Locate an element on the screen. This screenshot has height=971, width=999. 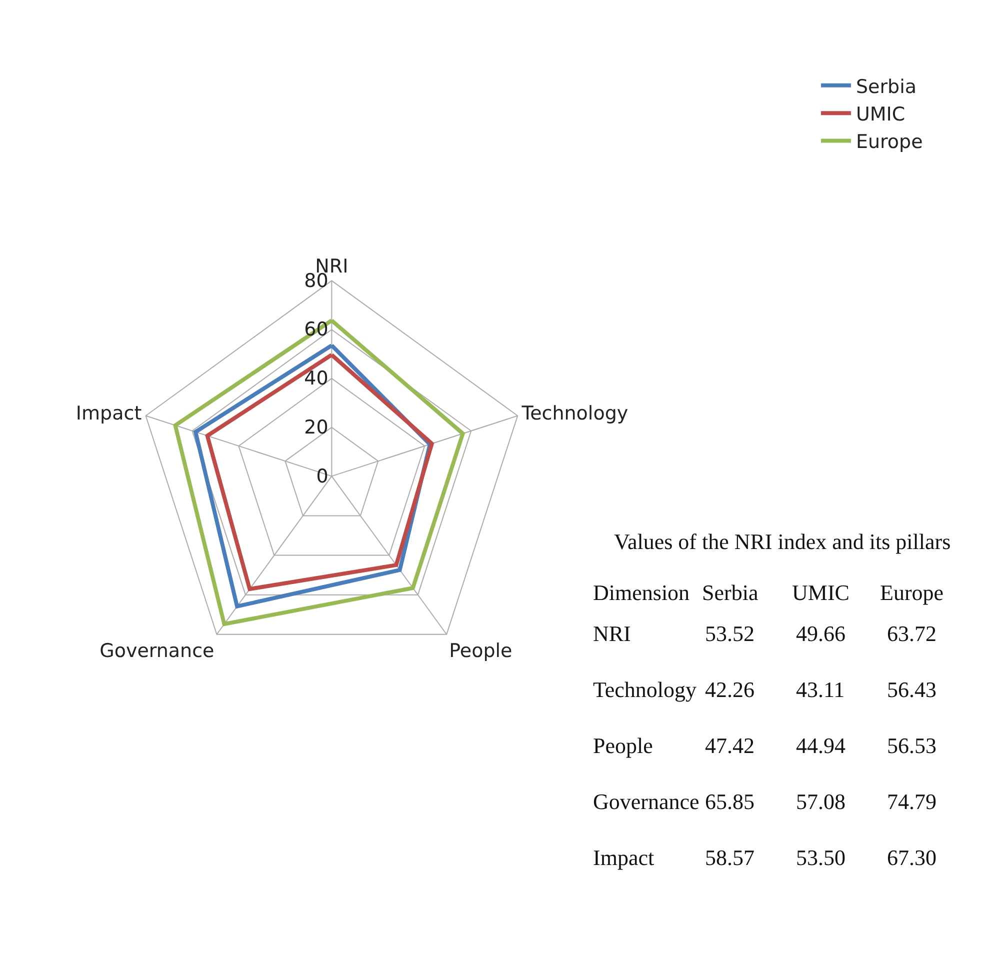
text: 74.79 is located at coordinates (911, 801).